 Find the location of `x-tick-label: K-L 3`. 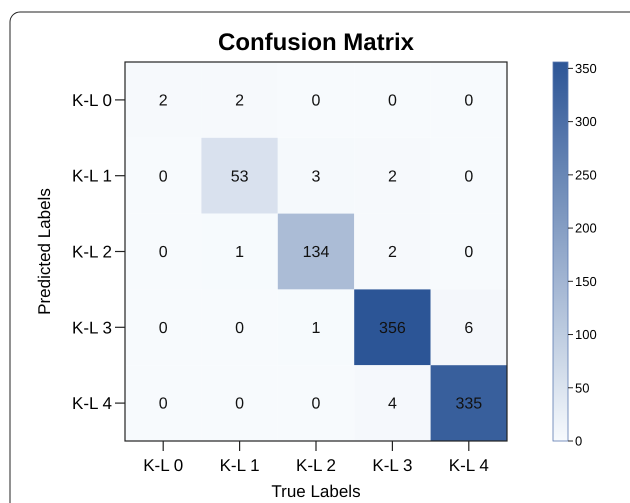

x-tick-label: K-L 3 is located at coordinates (392, 465).